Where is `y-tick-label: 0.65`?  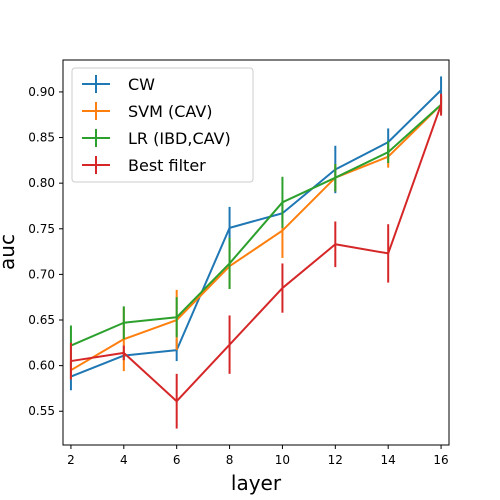
y-tick-label: 0.65 is located at coordinates (41, 320).